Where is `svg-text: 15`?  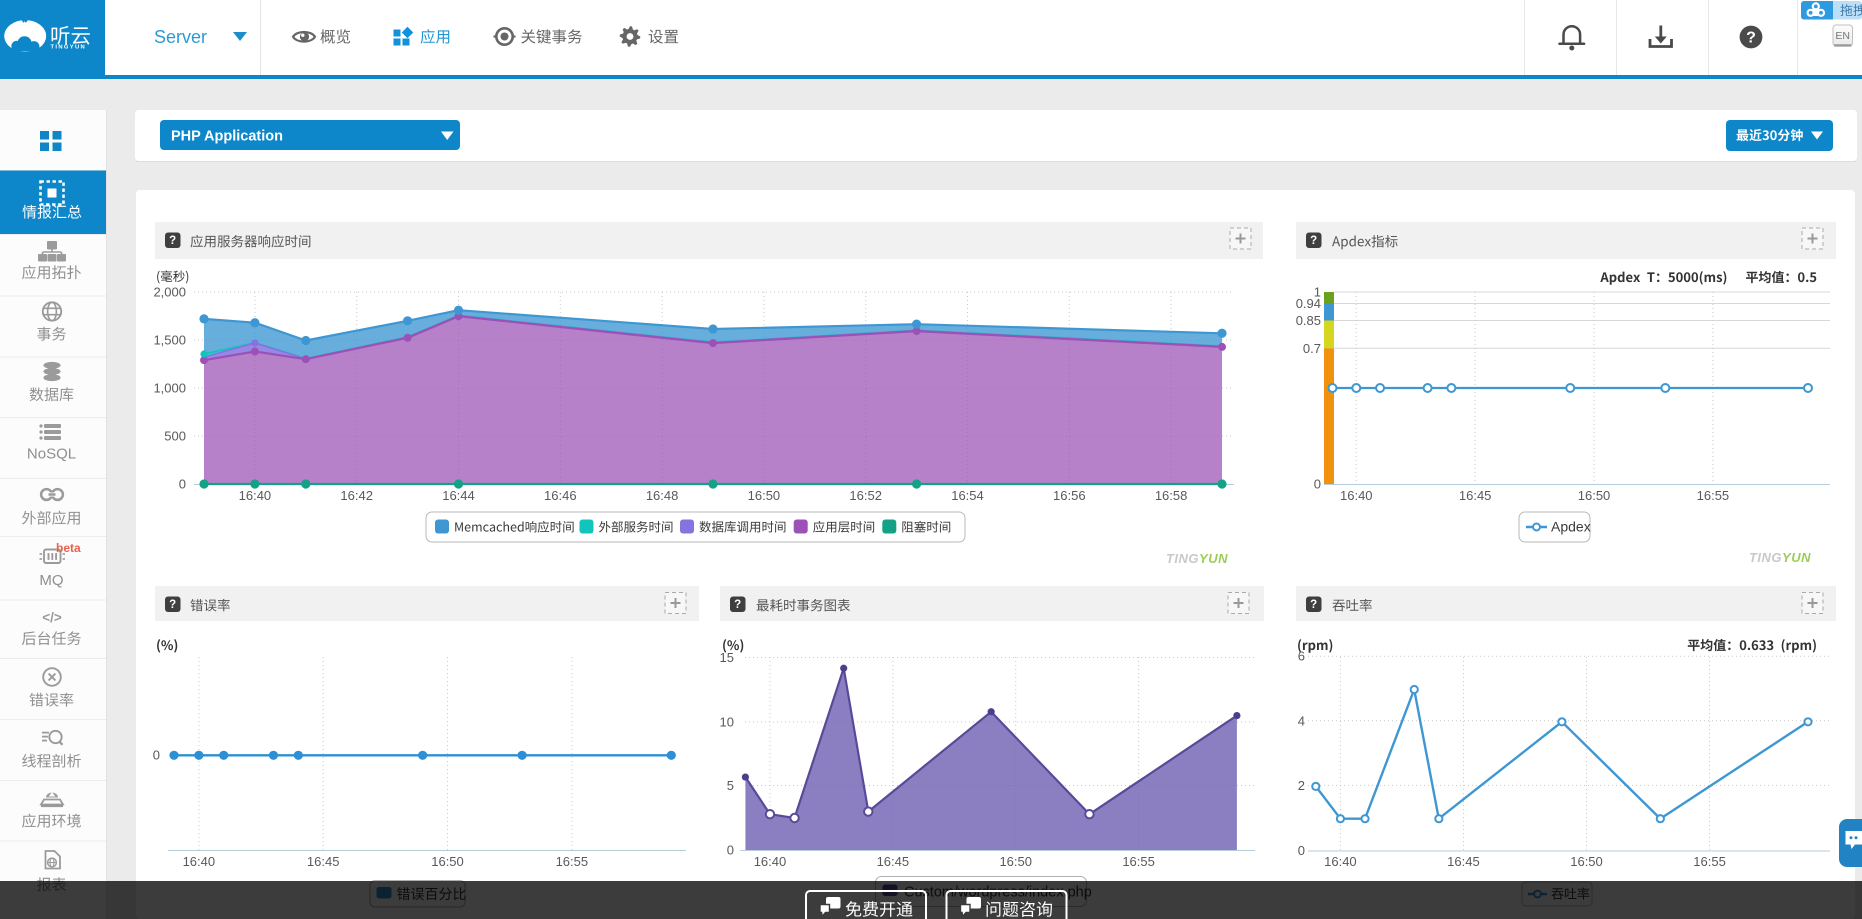 svg-text: 15 is located at coordinates (727, 657).